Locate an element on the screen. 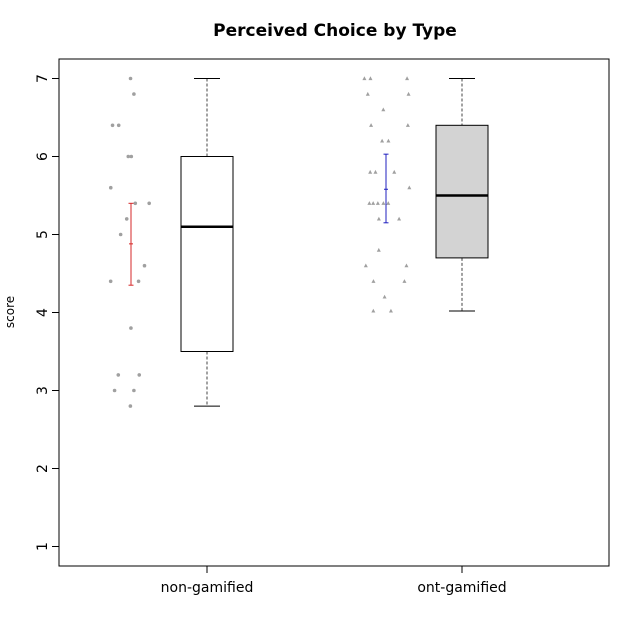  y-tick-label: 5 is located at coordinates (43, 234).